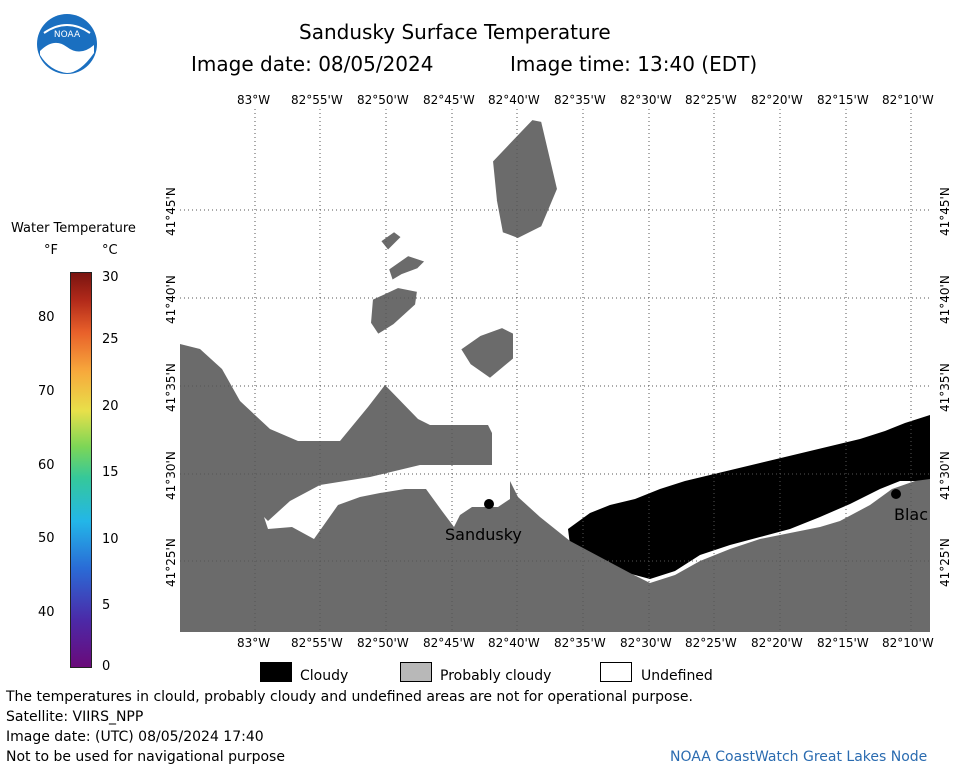 The image size is (969, 773). I want to click on lon-bottom-83w: 83°W, so click(254, 643).